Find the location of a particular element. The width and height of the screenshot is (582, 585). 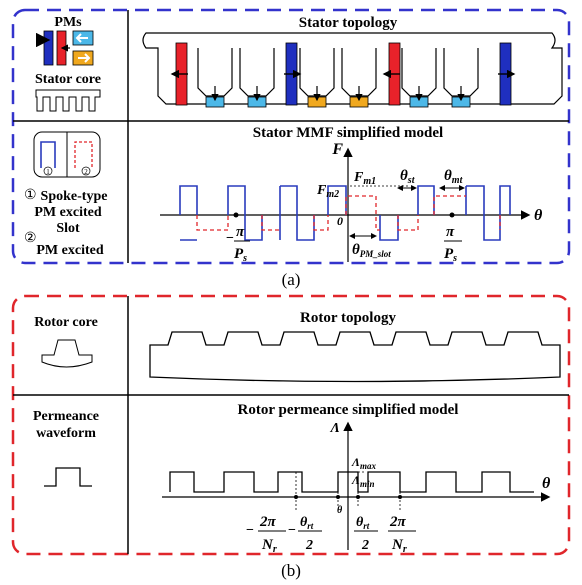

marker-2: ② is located at coordinates (30, 238).